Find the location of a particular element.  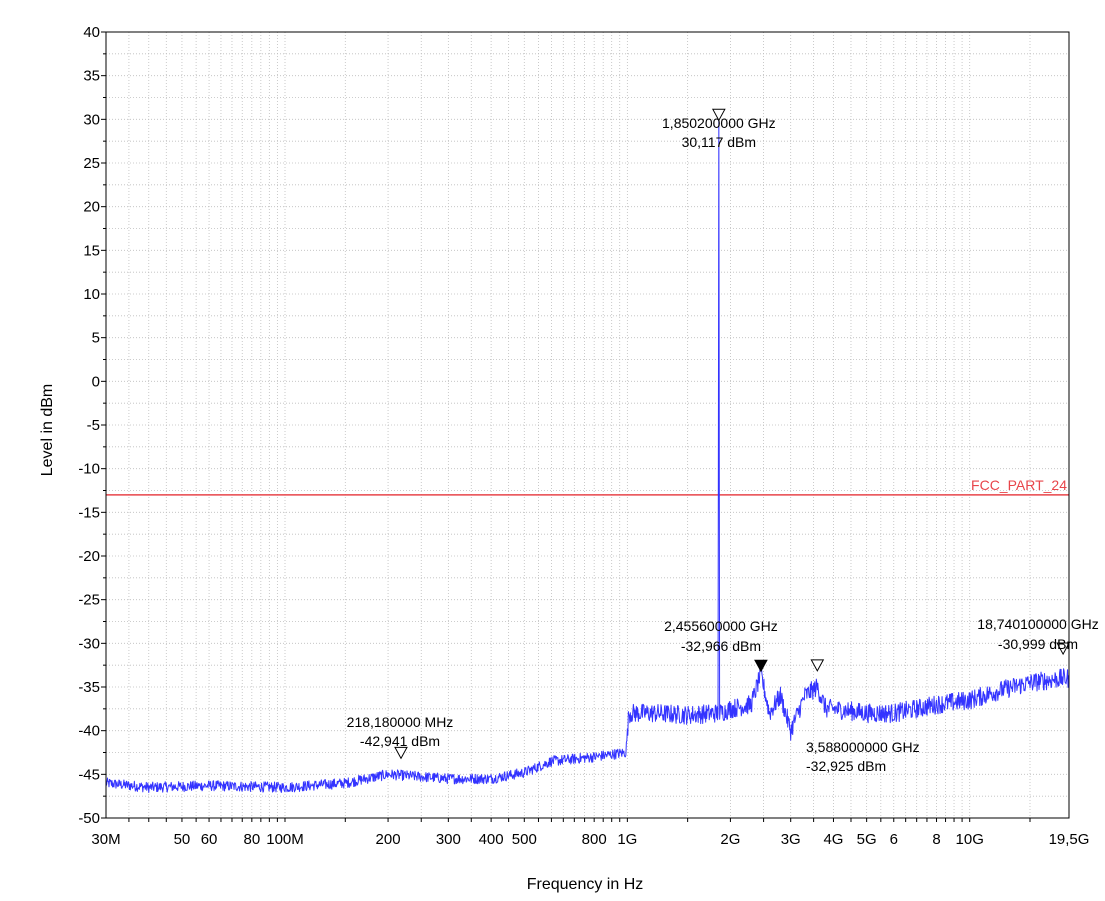

y-tick-label: -45 is located at coordinates (89, 774).